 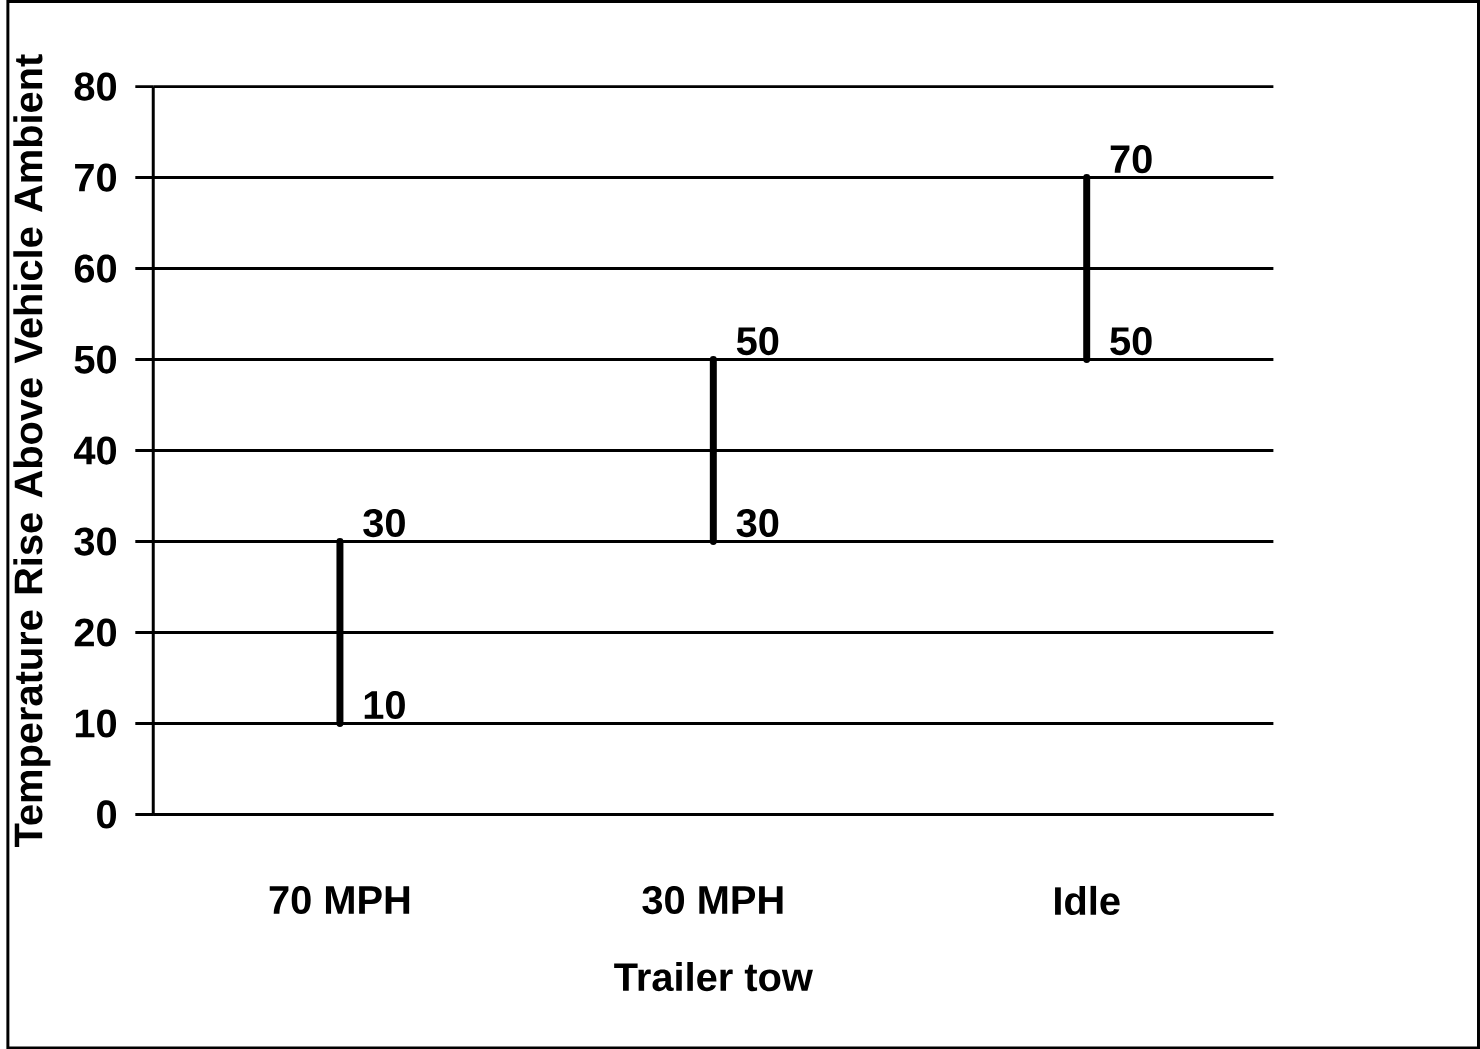 I want to click on y-tick-label: 60, so click(x=95, y=268).